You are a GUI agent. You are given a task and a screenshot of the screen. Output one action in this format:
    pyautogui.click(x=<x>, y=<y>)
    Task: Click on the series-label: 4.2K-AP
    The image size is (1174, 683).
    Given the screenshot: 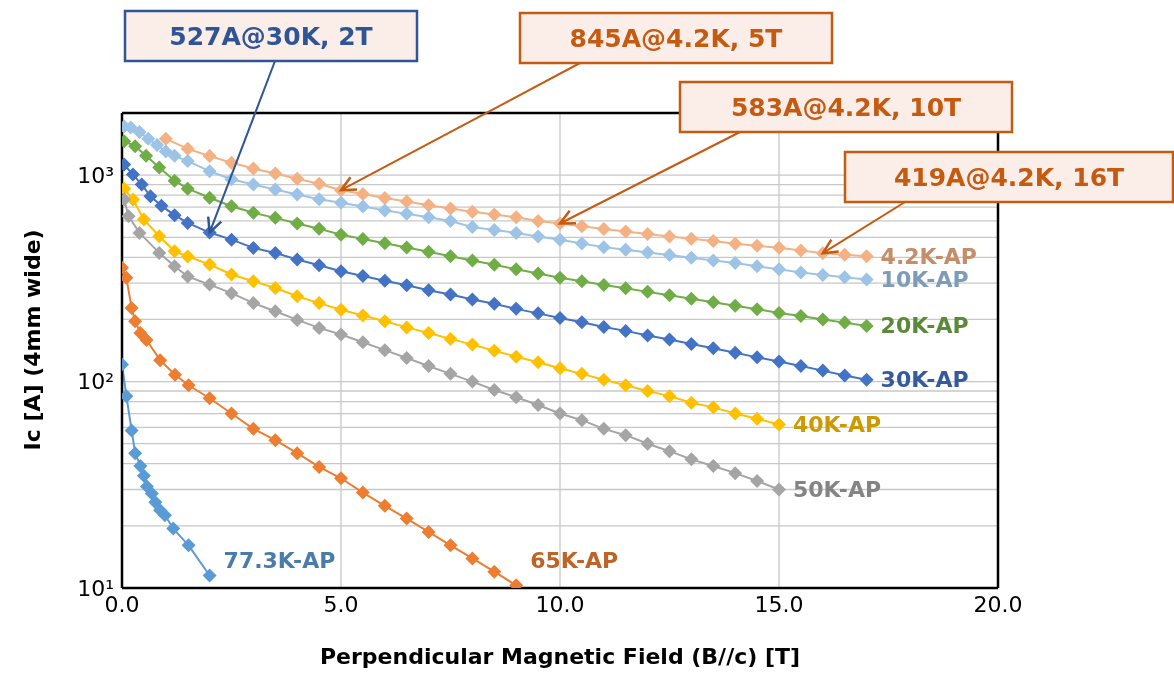 What is the action you would take?
    pyautogui.click(x=928, y=256)
    